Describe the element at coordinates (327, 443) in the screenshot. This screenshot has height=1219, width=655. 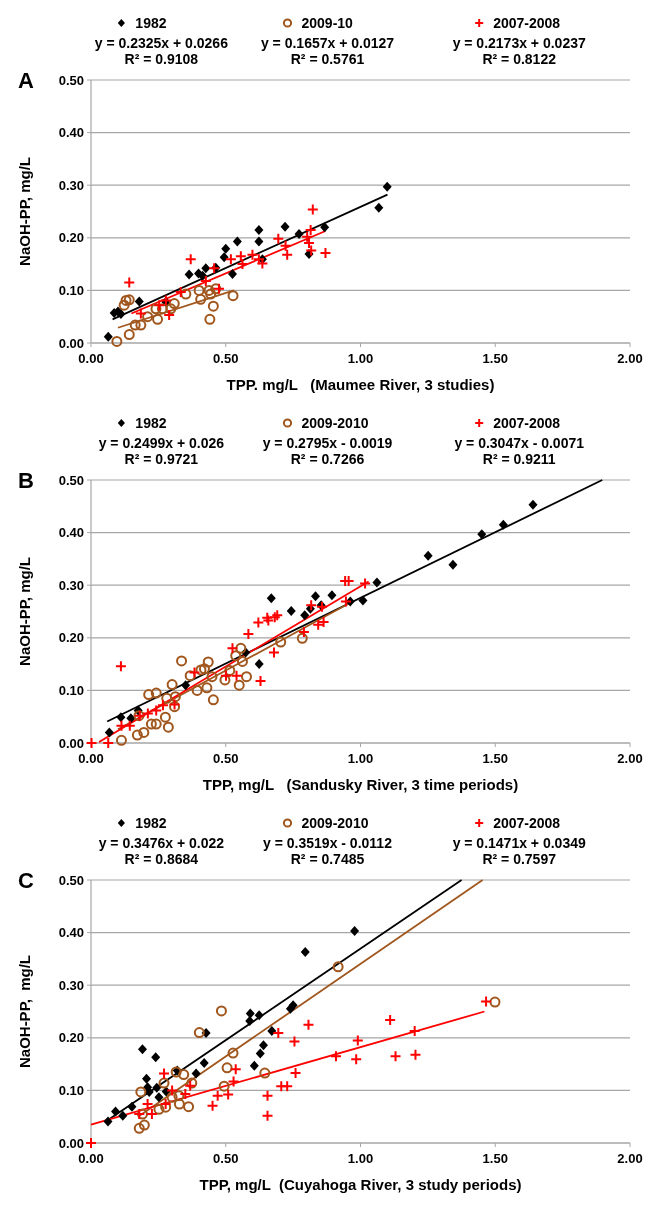
I see `text: y = 0.2795x - 0.0019` at that location.